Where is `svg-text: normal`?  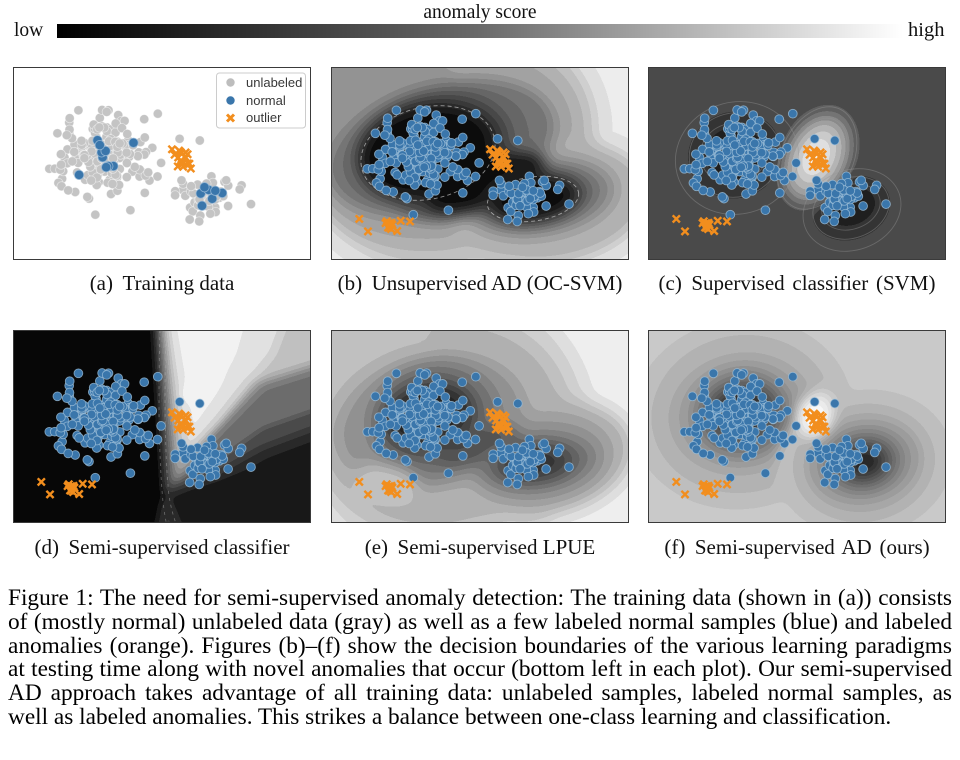
svg-text: normal is located at coordinates (266, 100).